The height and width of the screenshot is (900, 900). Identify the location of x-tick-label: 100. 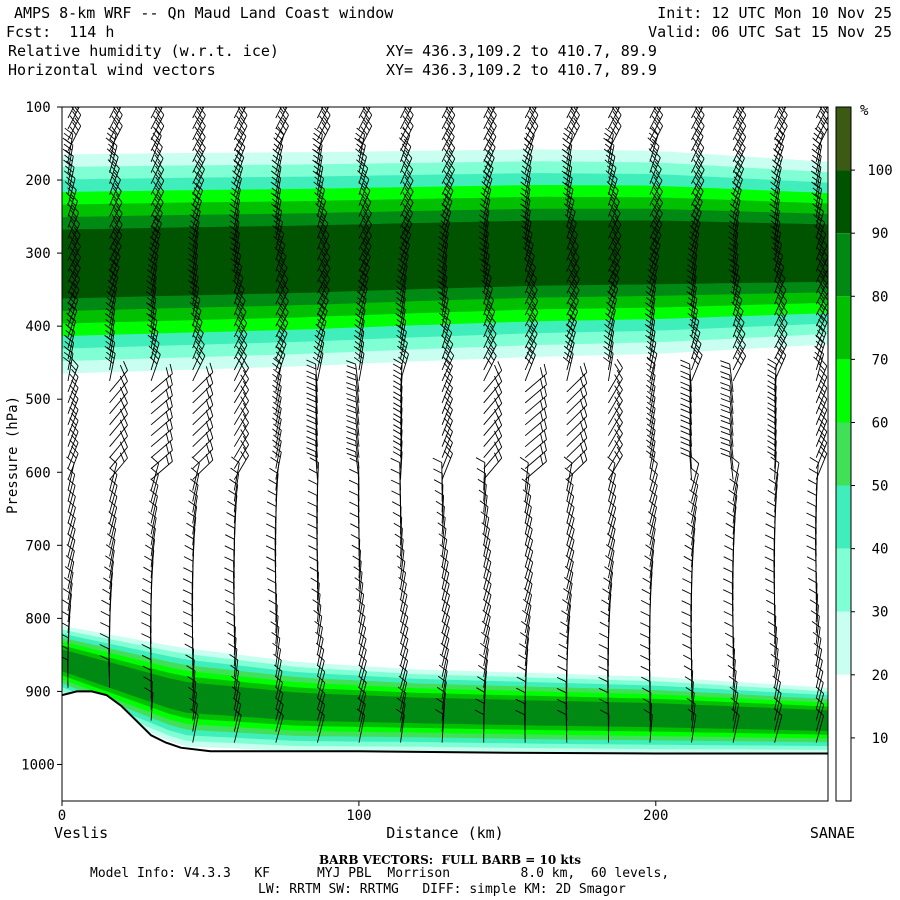
(358, 816).